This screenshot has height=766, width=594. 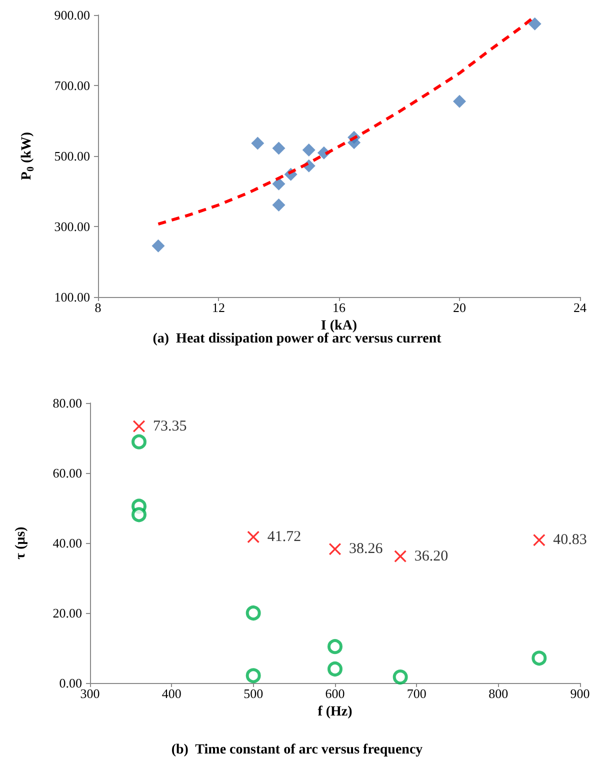 What do you see at coordinates (297, 750) in the screenshot?
I see `text: (b) Time constant of arc versus frequency` at bounding box center [297, 750].